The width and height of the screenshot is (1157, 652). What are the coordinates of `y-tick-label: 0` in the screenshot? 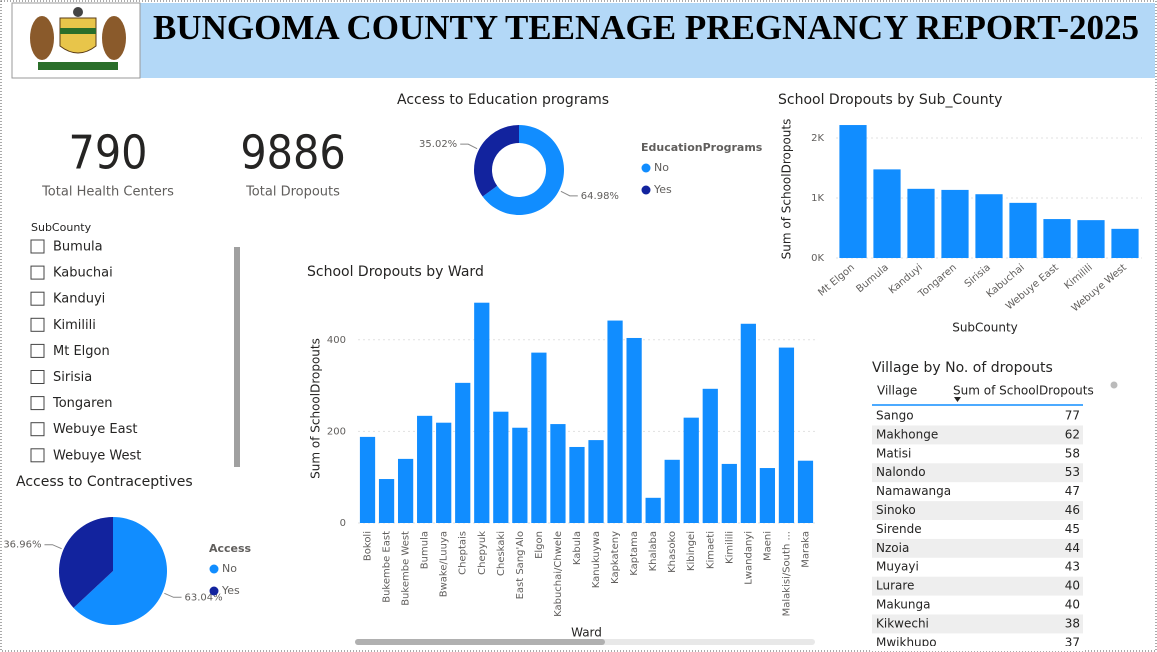 It's located at (343, 523).